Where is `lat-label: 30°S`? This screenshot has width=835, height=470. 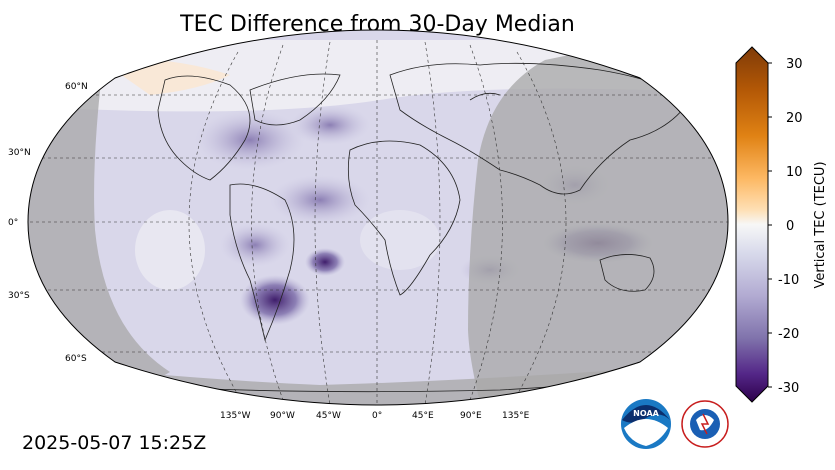 lat-label: 30°S is located at coordinates (19, 296).